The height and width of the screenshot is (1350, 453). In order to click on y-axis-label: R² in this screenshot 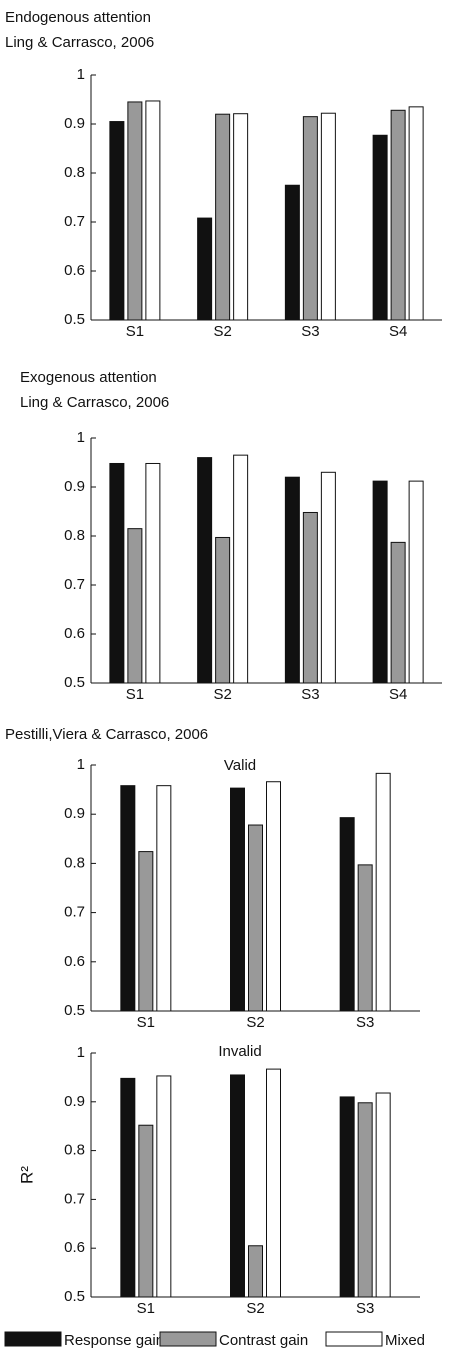, I will do `click(26, 1175)`.